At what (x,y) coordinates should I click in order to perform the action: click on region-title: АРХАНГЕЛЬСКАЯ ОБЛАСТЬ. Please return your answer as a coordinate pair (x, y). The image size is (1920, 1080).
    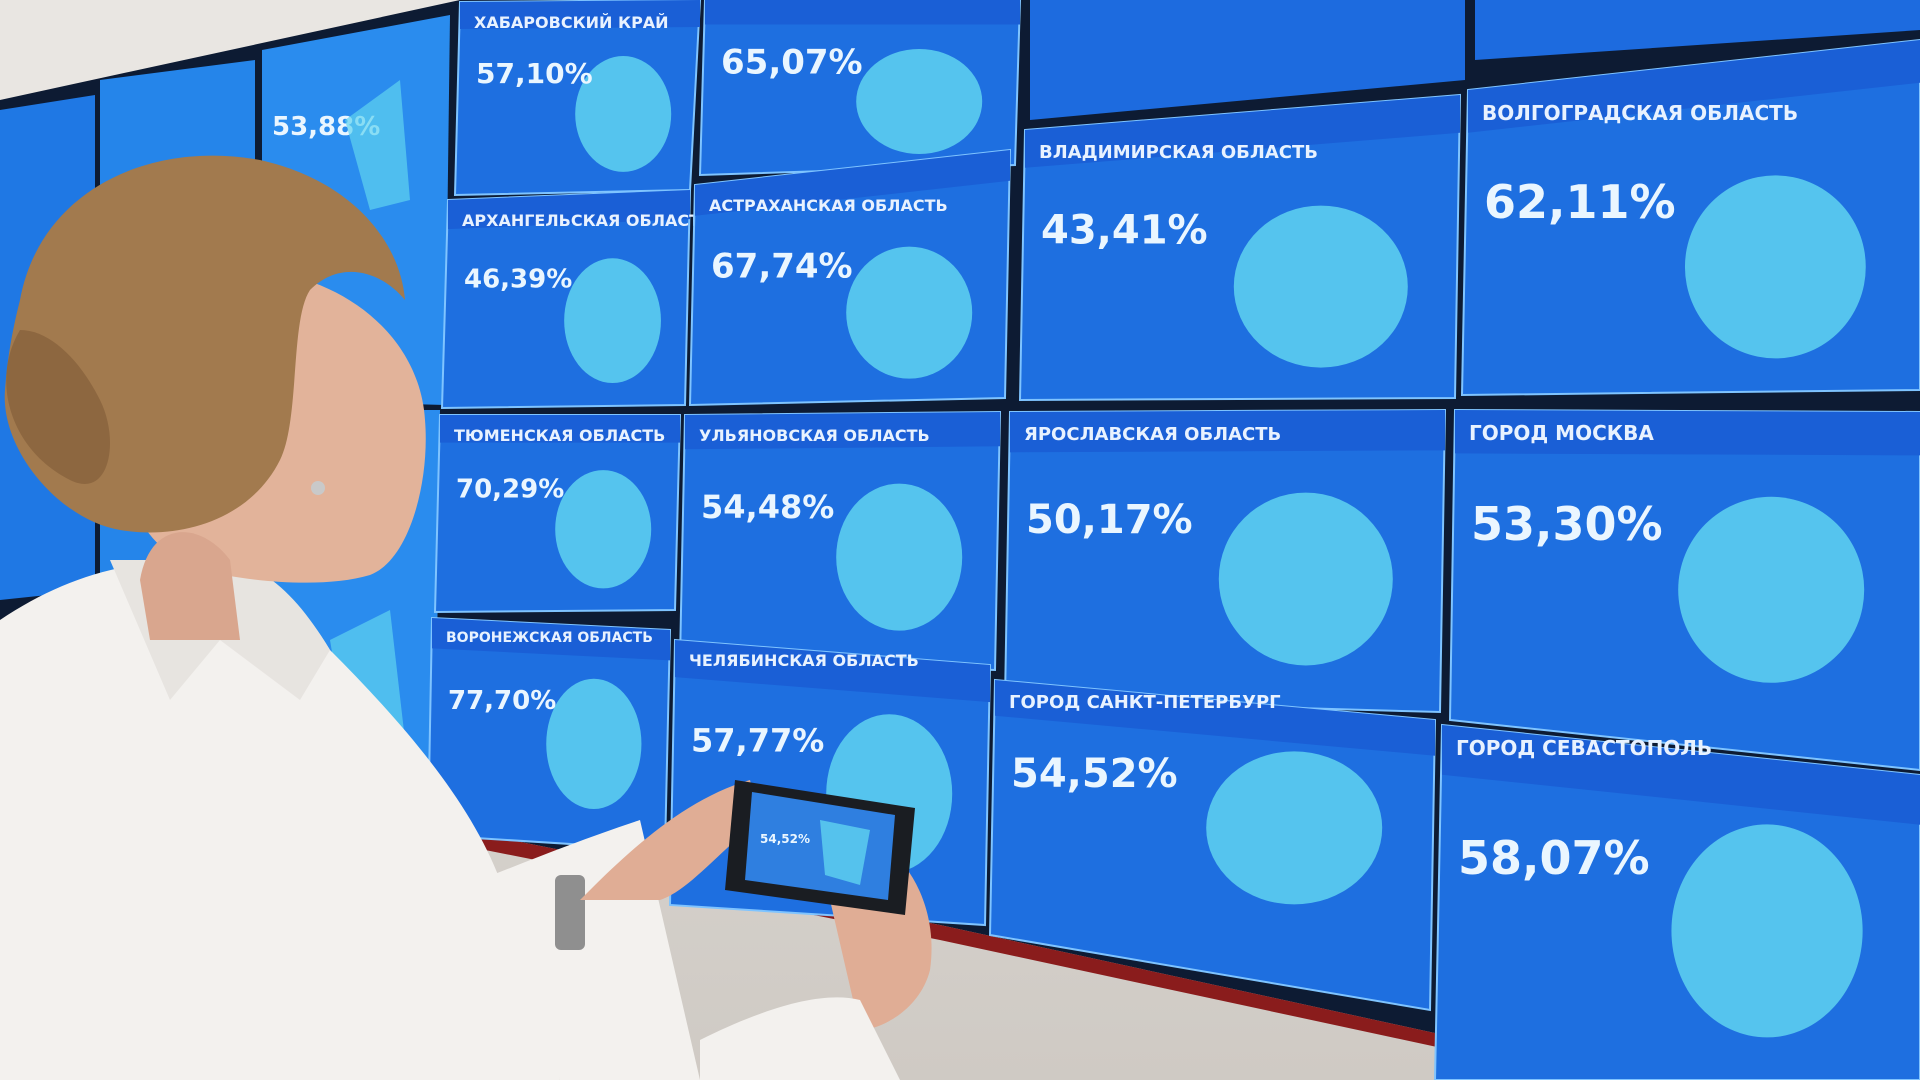
    Looking at the image, I should click on (587, 220).